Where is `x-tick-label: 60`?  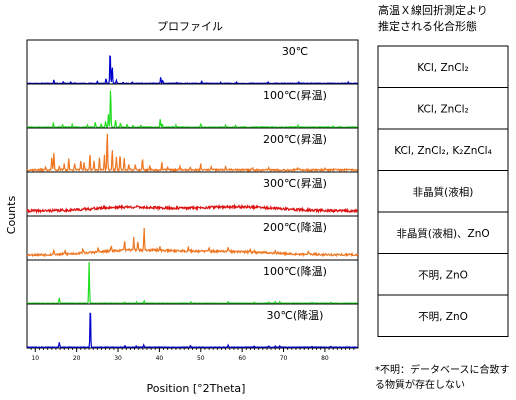 x-tick-label: 60 is located at coordinates (242, 358).